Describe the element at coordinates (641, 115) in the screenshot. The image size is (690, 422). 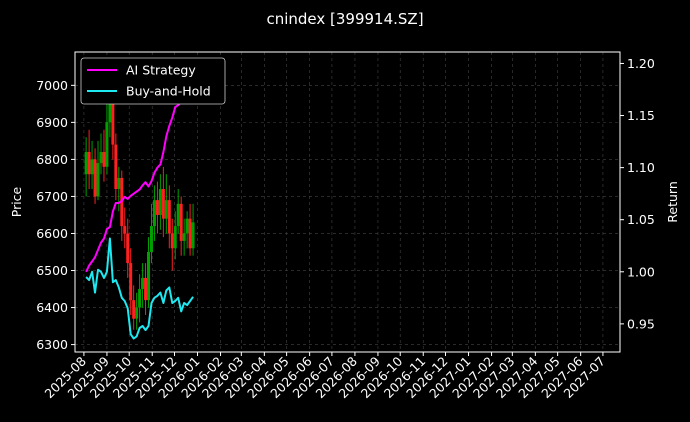
I see `y2-tick-label: 1.15` at that location.